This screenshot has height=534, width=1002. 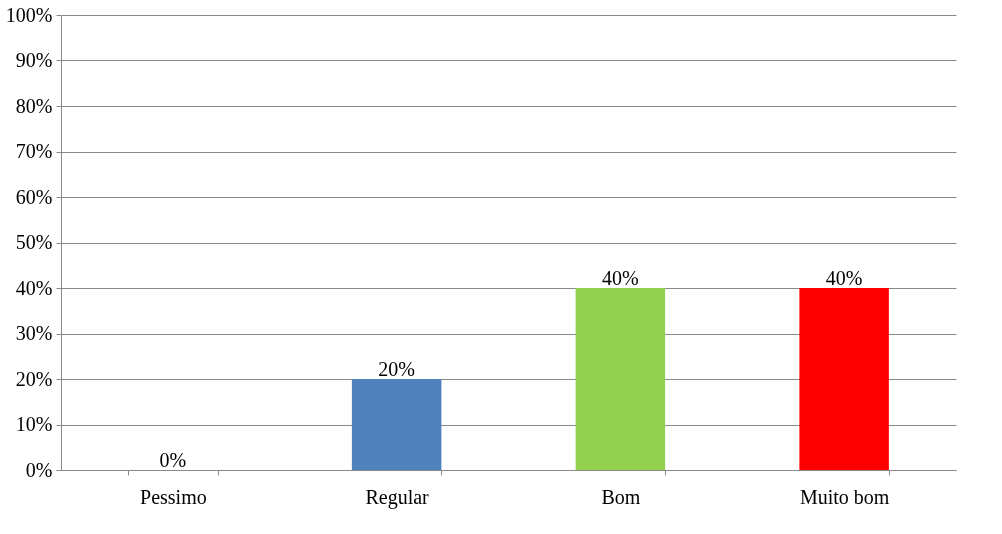 I want to click on data-label: 20%, so click(x=396, y=369).